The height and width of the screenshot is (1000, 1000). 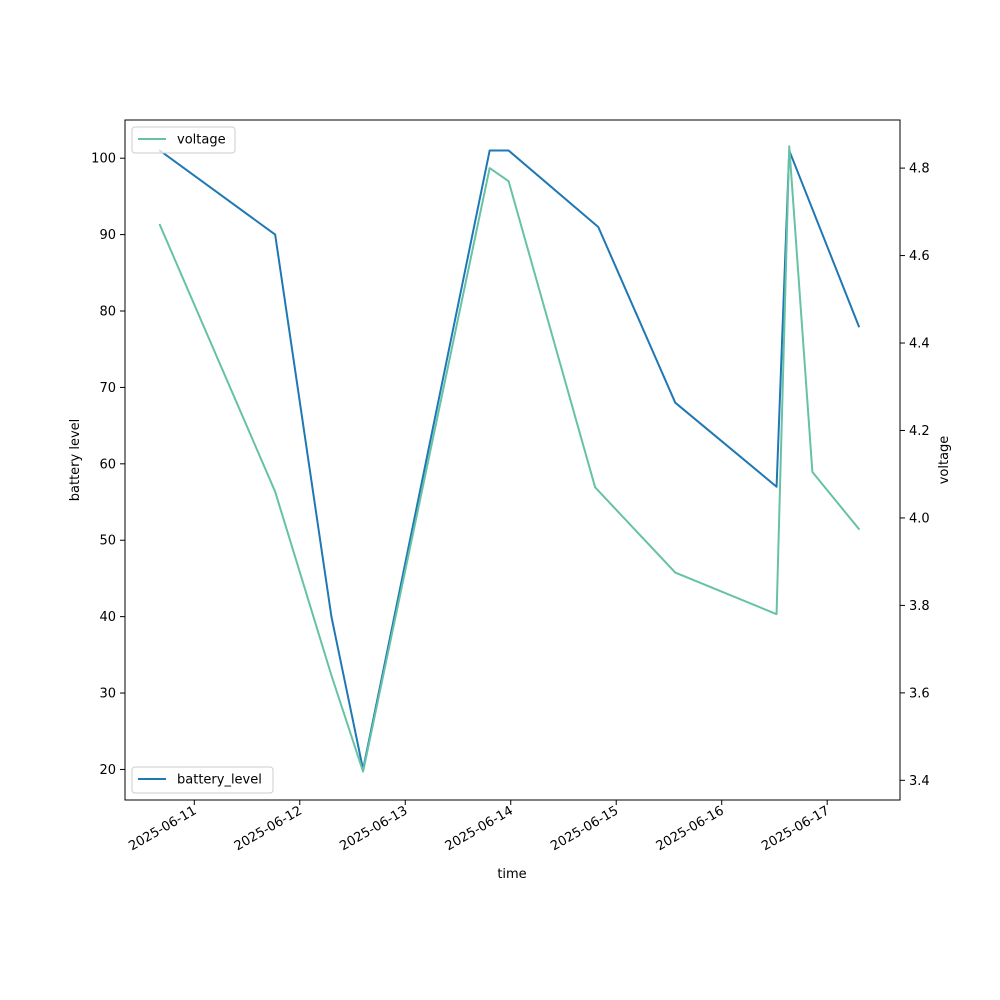 I want to click on y-left-axis-label: battery level, so click(x=75, y=460).